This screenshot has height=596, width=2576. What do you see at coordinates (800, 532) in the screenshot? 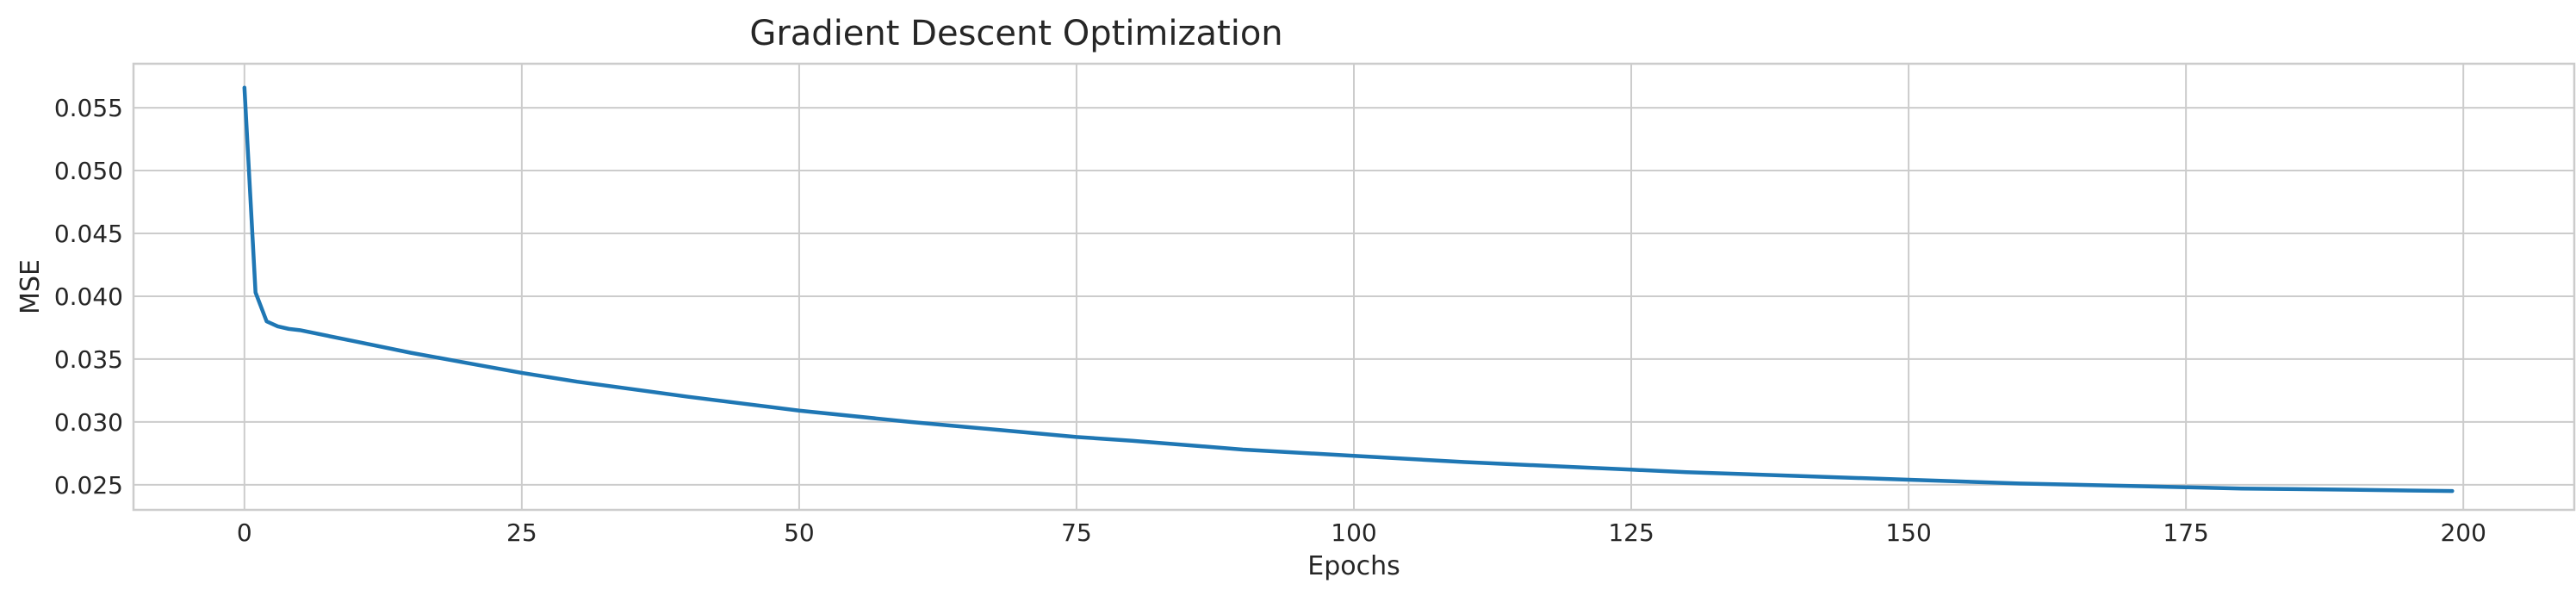
I see `x-tick-label: 50` at bounding box center [800, 532].